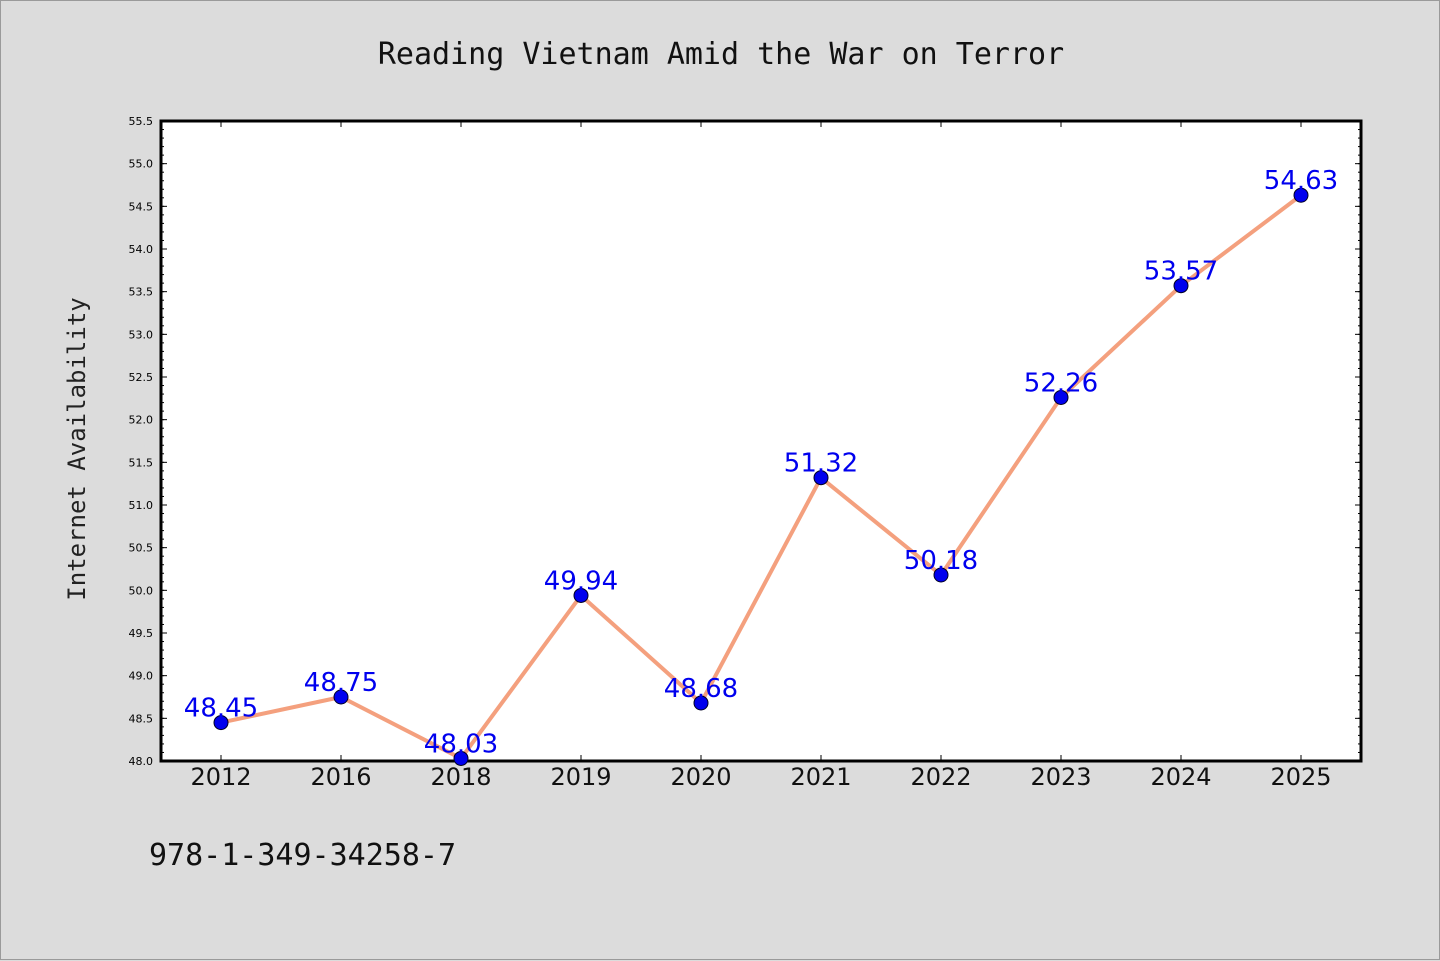 This screenshot has height=961, width=1440. I want to click on y-tick-label: 51.5, so click(141, 462).